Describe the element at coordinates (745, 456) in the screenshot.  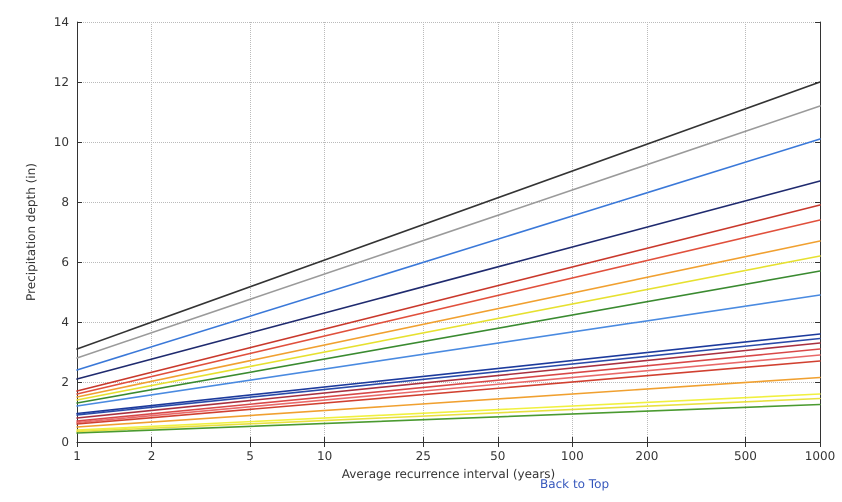
I see `x-tick-label: 500` at that location.